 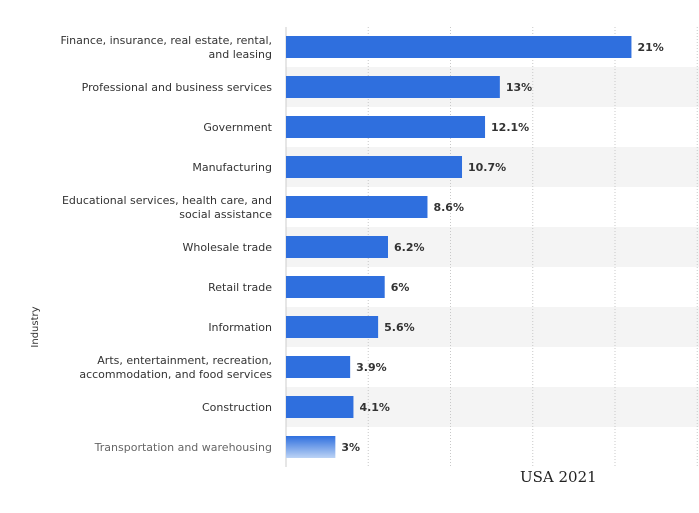 I want to click on category-label-line: Arts, entertainment, recreation,, so click(x=184, y=360).